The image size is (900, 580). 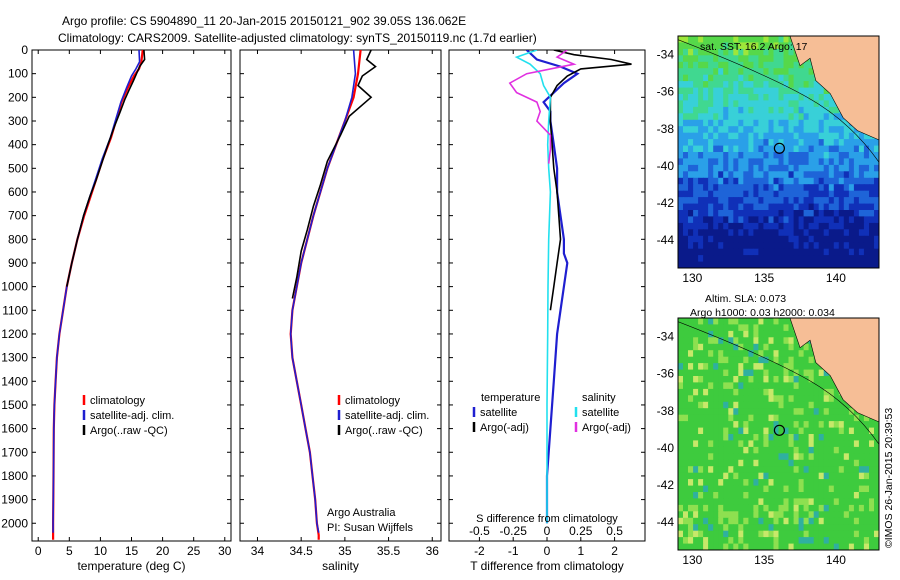 I want to click on legend-header-salinity: salinity, so click(x=599, y=398).